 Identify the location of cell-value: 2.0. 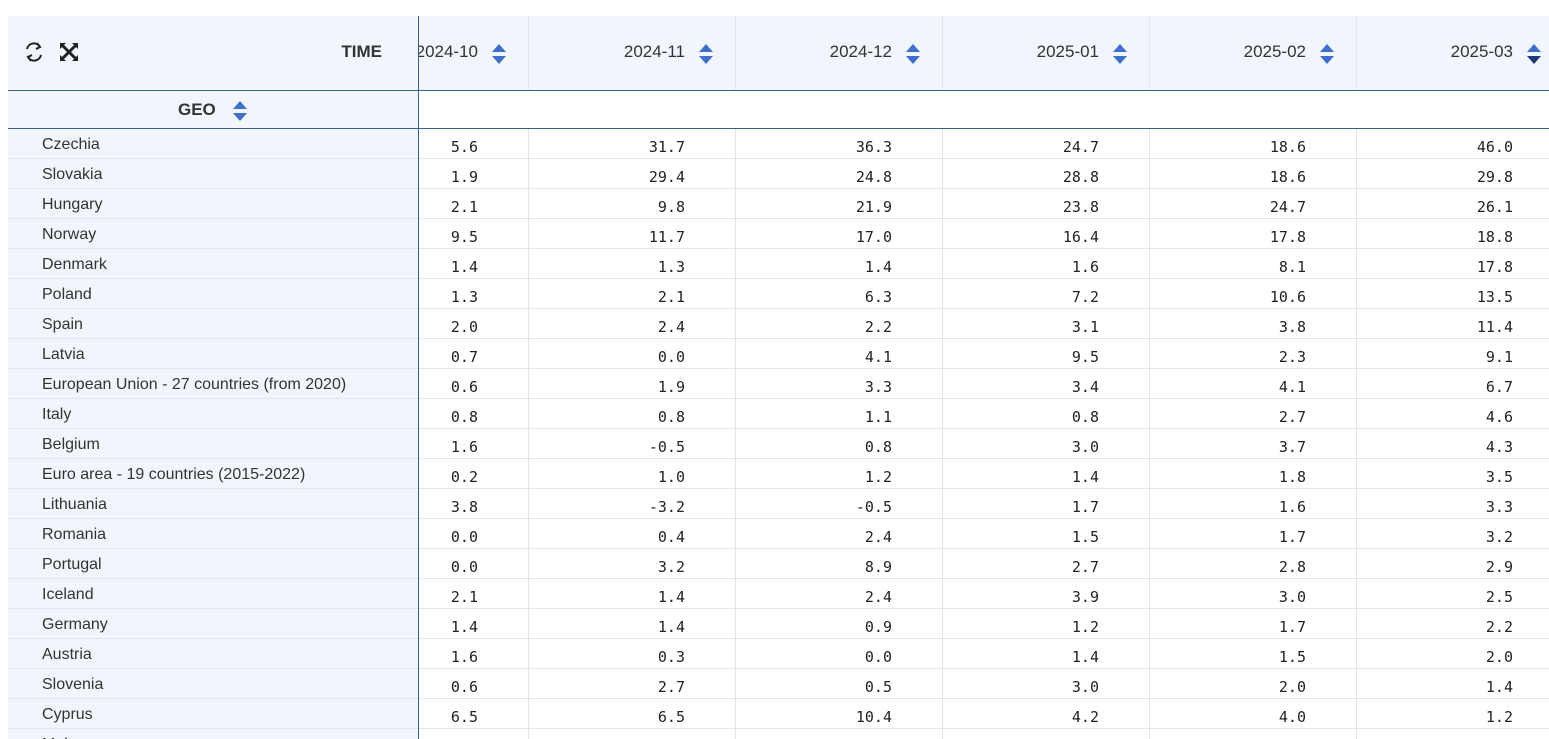
(1499, 657).